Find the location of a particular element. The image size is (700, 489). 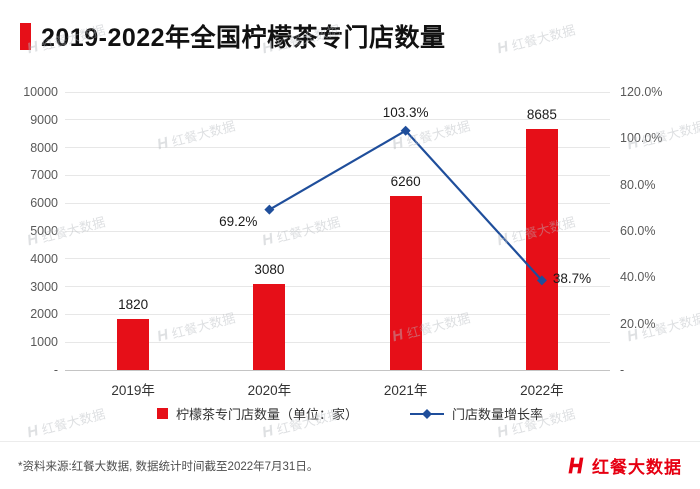

brand-name: 红餐大数据 is located at coordinates (637, 467).